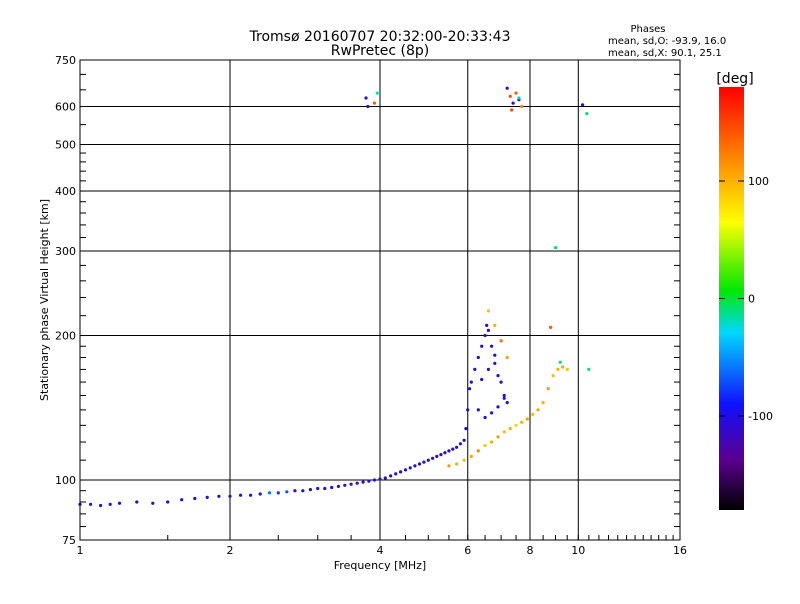 The image size is (800, 604). I want to click on y-tick-label: 75, so click(69, 540).